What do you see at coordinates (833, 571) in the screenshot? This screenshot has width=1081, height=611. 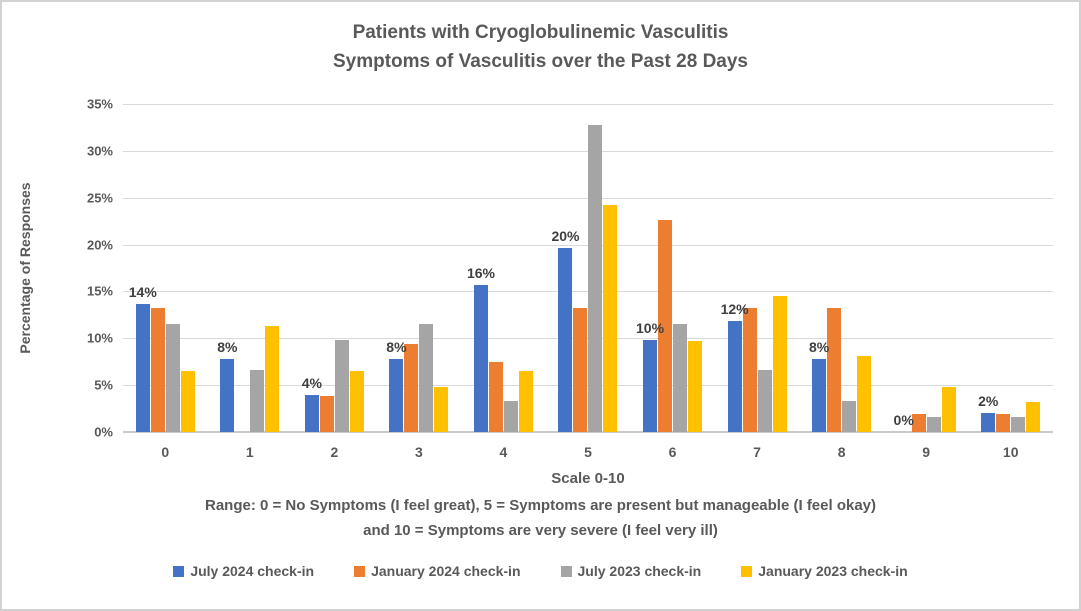 I see `legend-label: January 2023 check-in` at bounding box center [833, 571].